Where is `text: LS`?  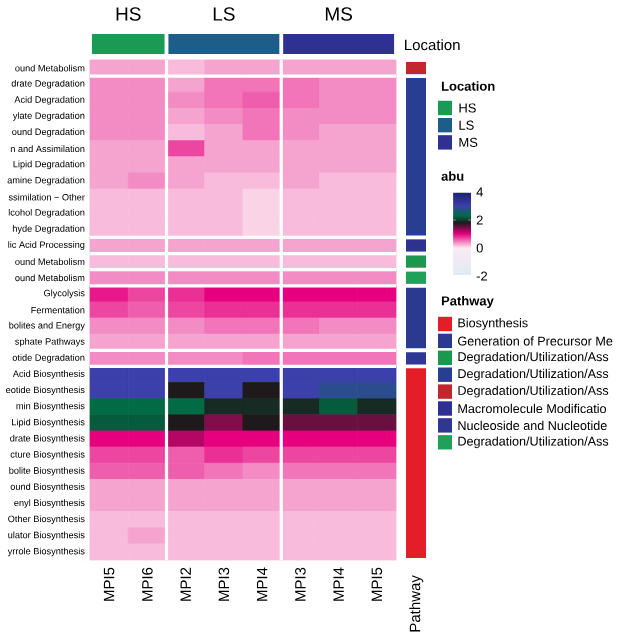
text: LS is located at coordinates (224, 14).